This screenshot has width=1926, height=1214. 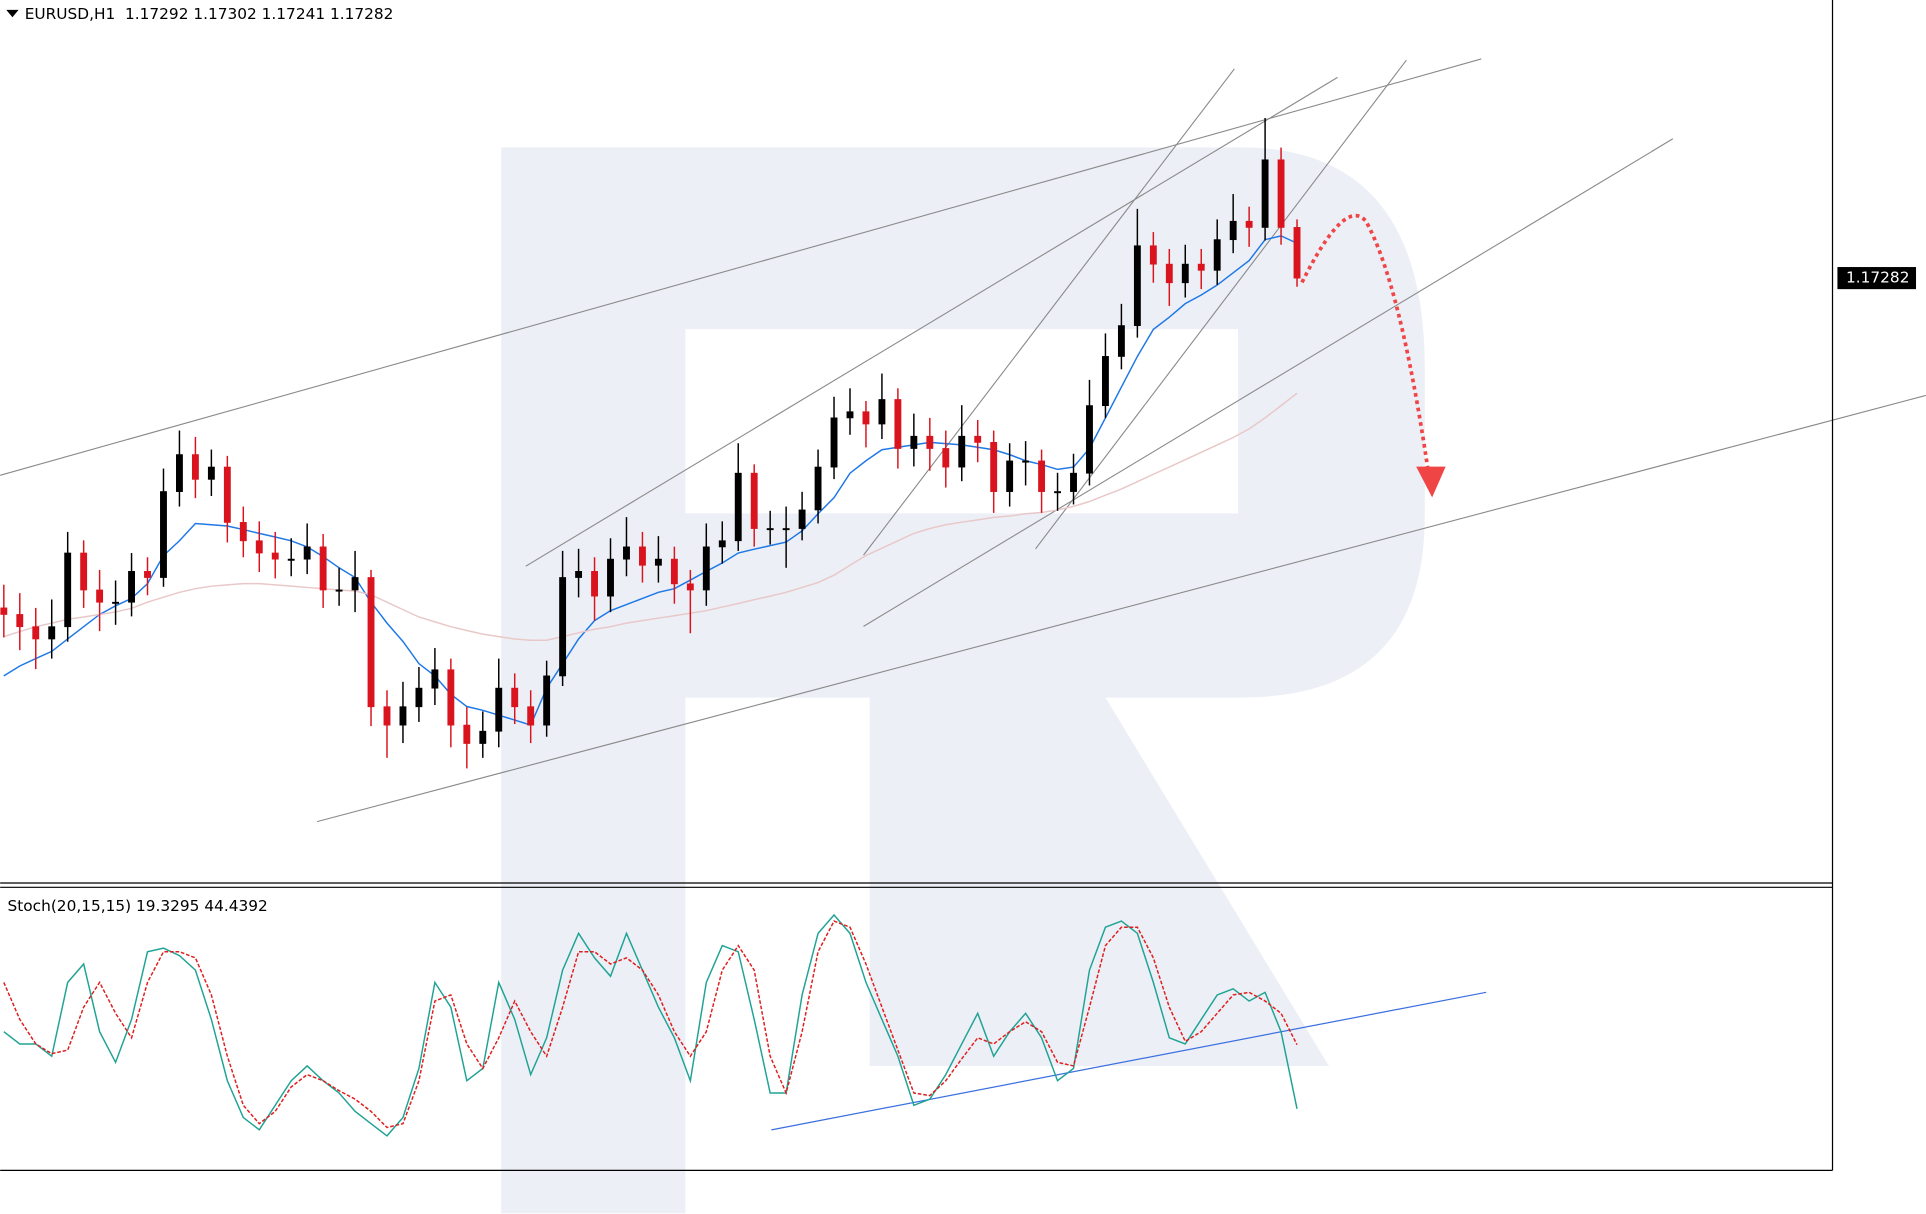 I want to click on indicator-title: Stoch(20,15,15) 19.3295 44.4392, so click(x=138, y=906).